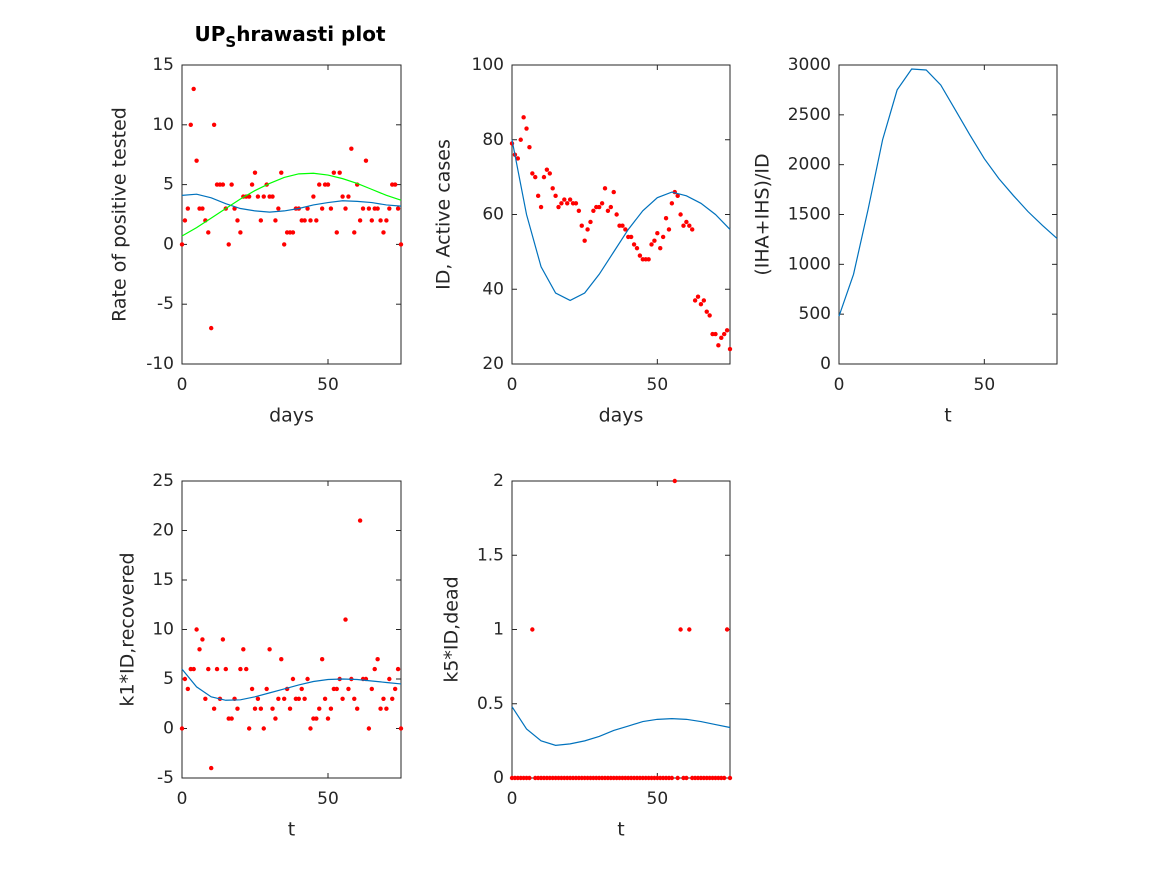 The height and width of the screenshot is (875, 1167). I want to click on y-tick-label: 1500, so click(809, 215).